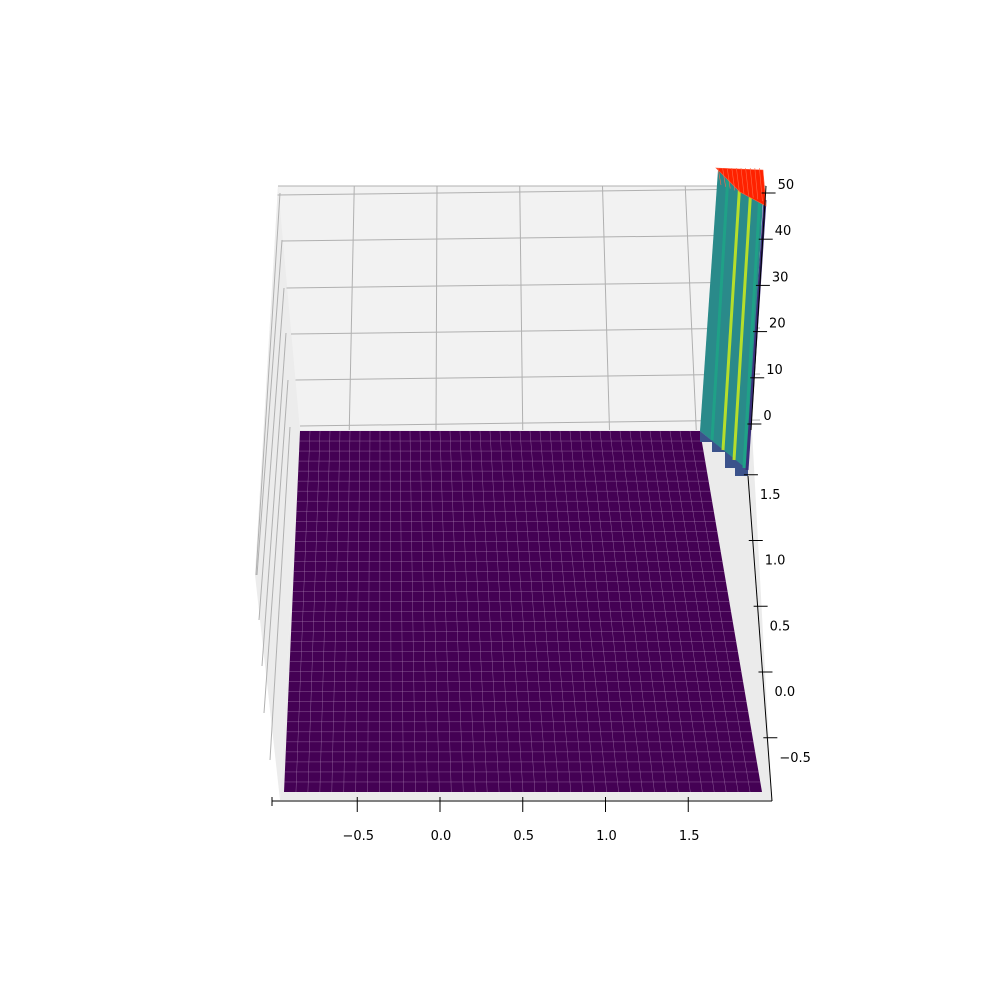 The image size is (1000, 1000). I want to click on x-tick-label: 0.5, so click(523, 836).